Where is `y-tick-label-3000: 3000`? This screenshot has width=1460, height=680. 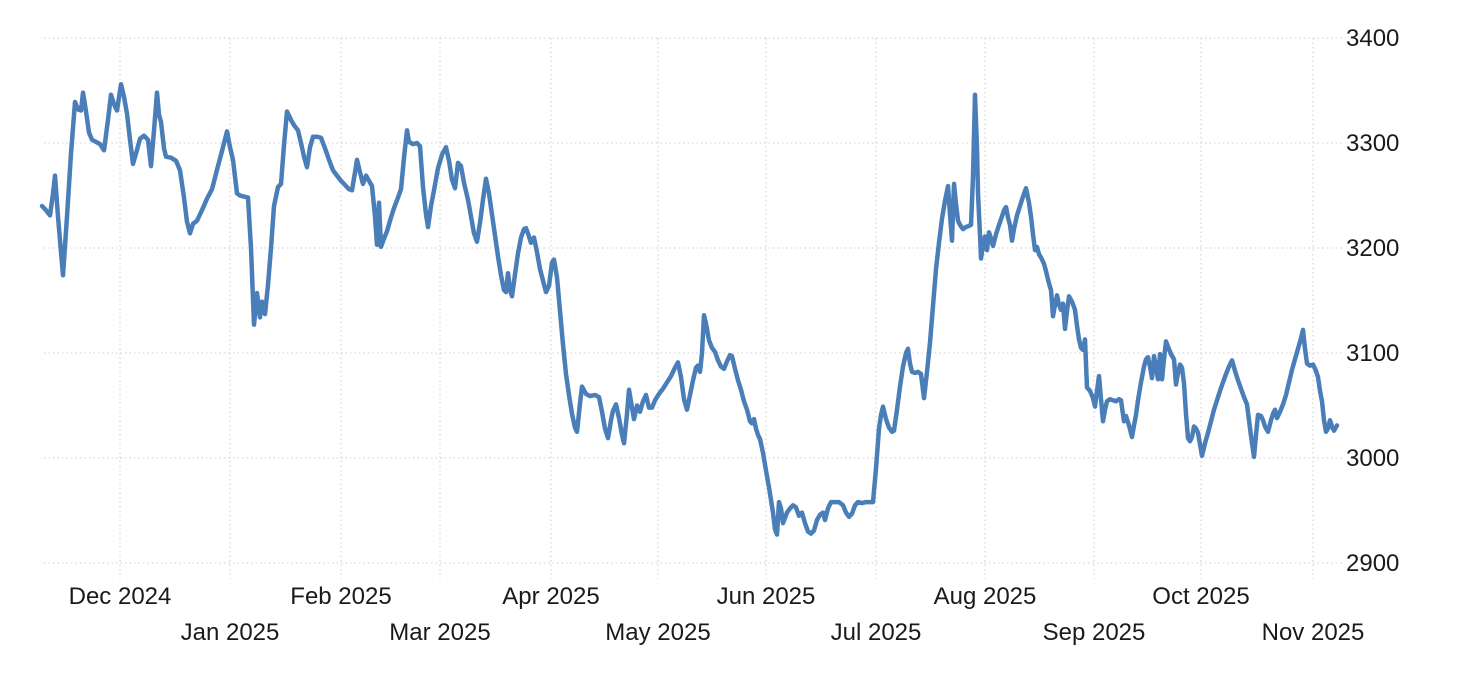
y-tick-label-3000: 3000 is located at coordinates (1373, 458).